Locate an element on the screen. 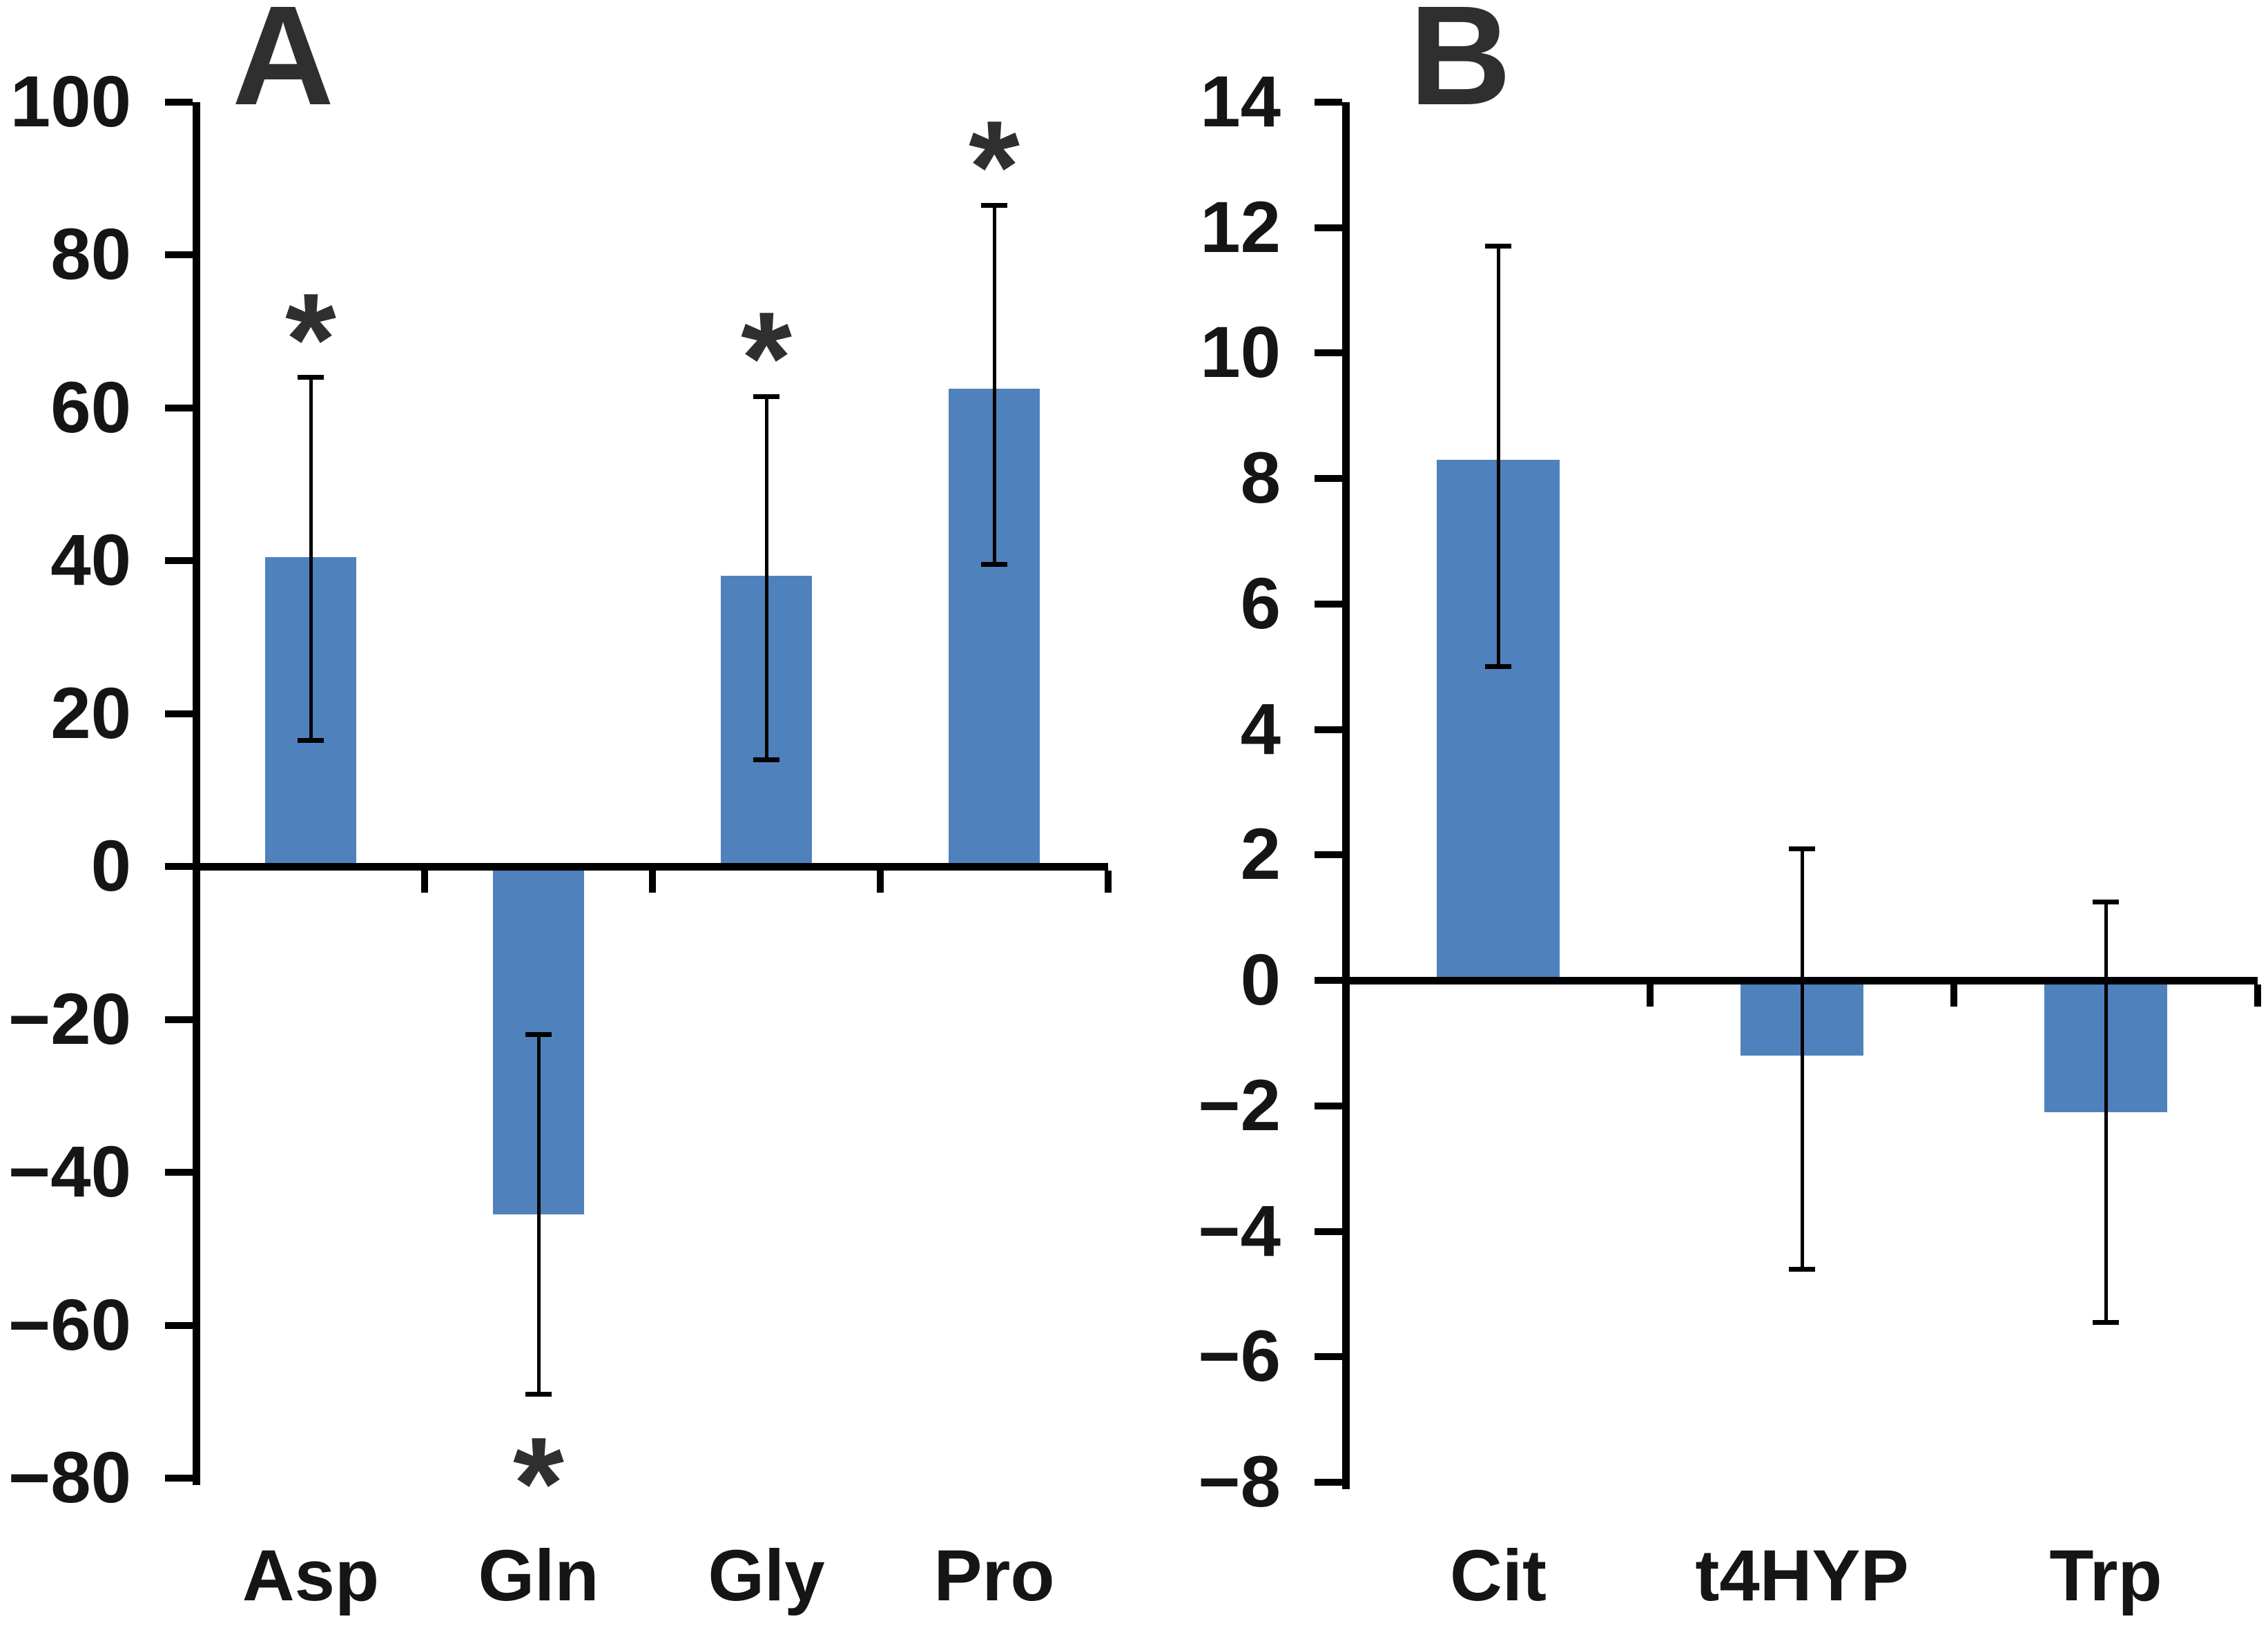 Image resolution: width=2268 pixels, height=1630 pixels. y-tick-label: 100 is located at coordinates (70, 102).